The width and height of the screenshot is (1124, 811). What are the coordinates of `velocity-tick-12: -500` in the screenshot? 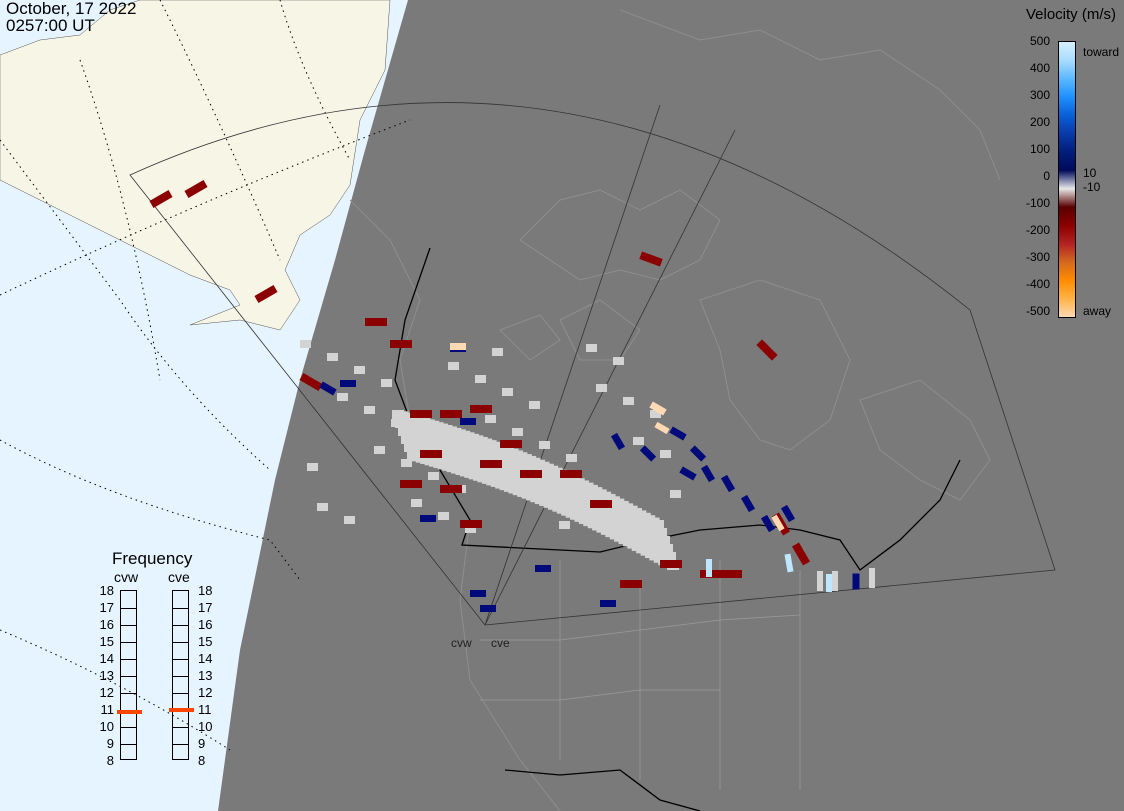 It's located at (1037, 311).